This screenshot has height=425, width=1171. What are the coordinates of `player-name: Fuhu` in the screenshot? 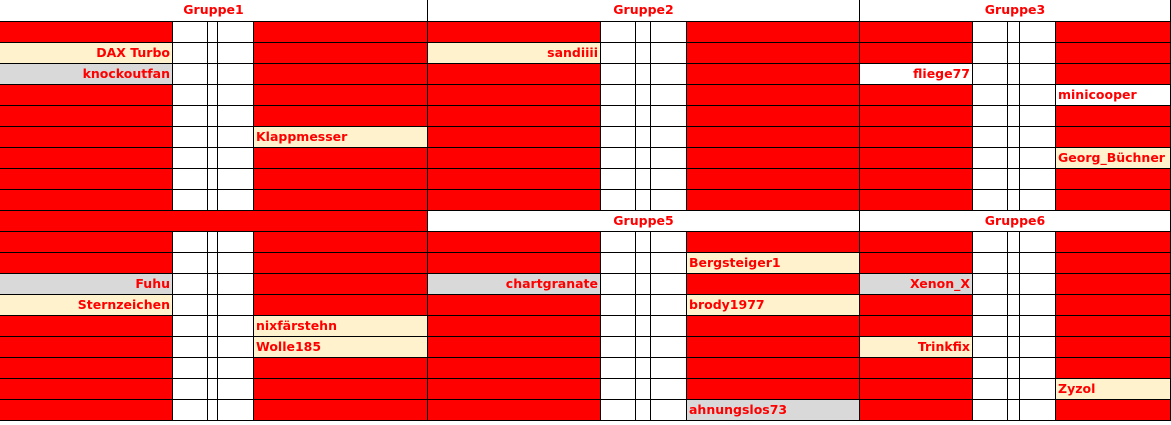 It's located at (86, 284).